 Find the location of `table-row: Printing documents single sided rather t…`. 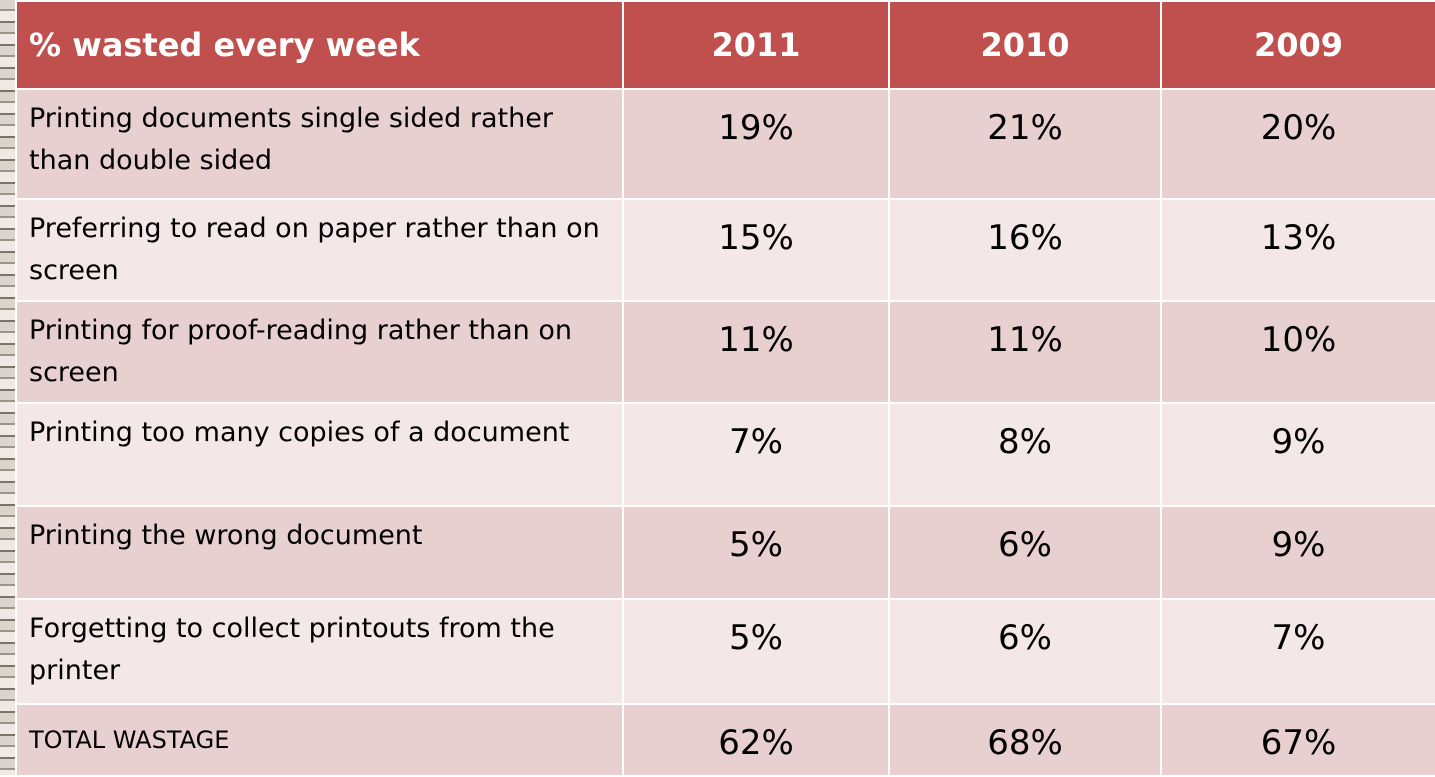

table-row: Printing documents single sided rather t… is located at coordinates (725, 144).